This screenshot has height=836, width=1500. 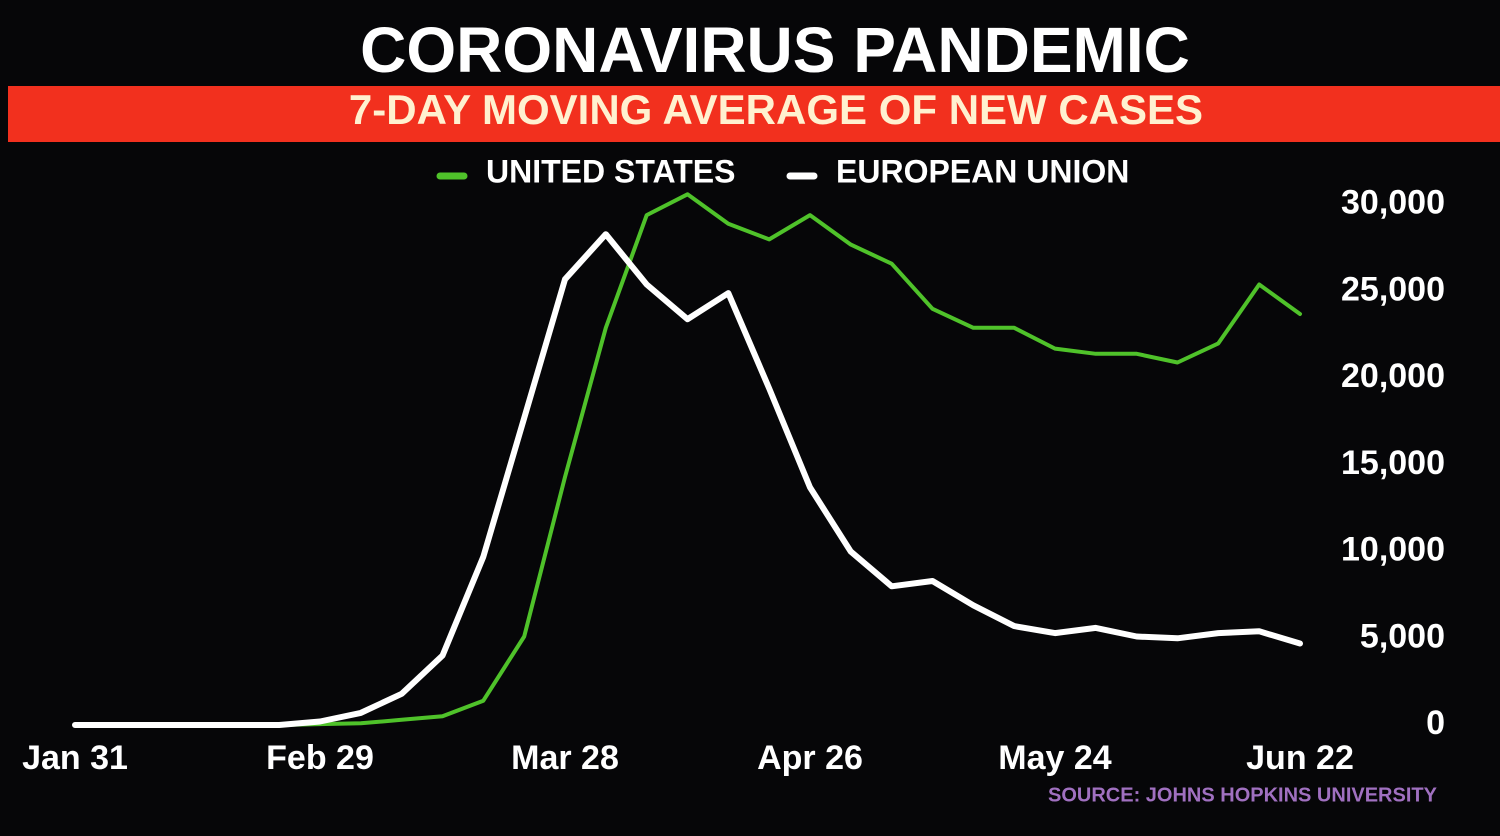 What do you see at coordinates (1393, 376) in the screenshot?
I see `y-tick-label: 20,000` at bounding box center [1393, 376].